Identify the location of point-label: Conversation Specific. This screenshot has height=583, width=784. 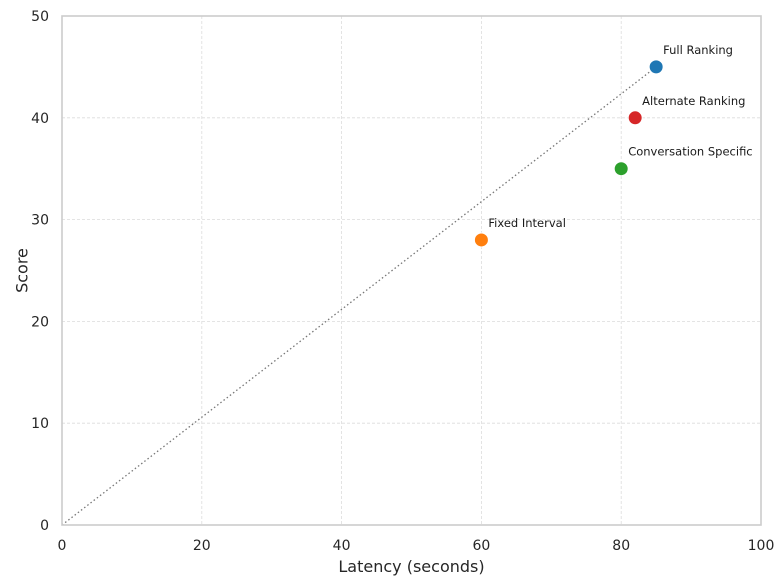
(690, 152).